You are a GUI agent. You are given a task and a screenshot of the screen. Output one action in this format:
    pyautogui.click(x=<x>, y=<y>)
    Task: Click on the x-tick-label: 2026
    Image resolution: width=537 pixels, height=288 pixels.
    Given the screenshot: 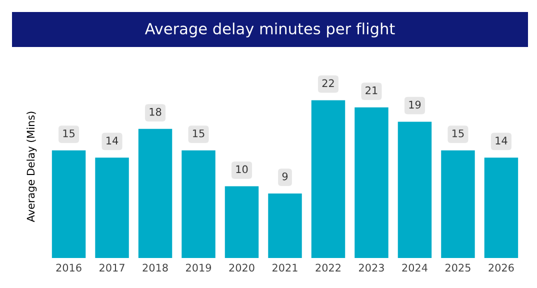 What is the action you would take?
    pyautogui.click(x=501, y=268)
    